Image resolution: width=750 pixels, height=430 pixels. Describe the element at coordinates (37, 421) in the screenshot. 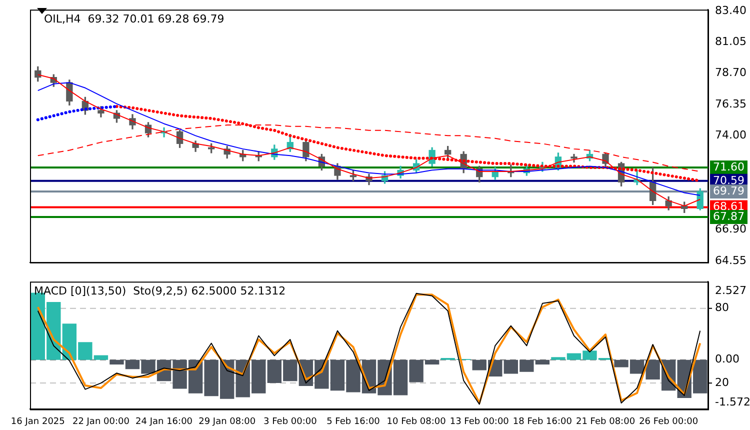

I see `x-tick-label: 16 Jan 2025` at that location.